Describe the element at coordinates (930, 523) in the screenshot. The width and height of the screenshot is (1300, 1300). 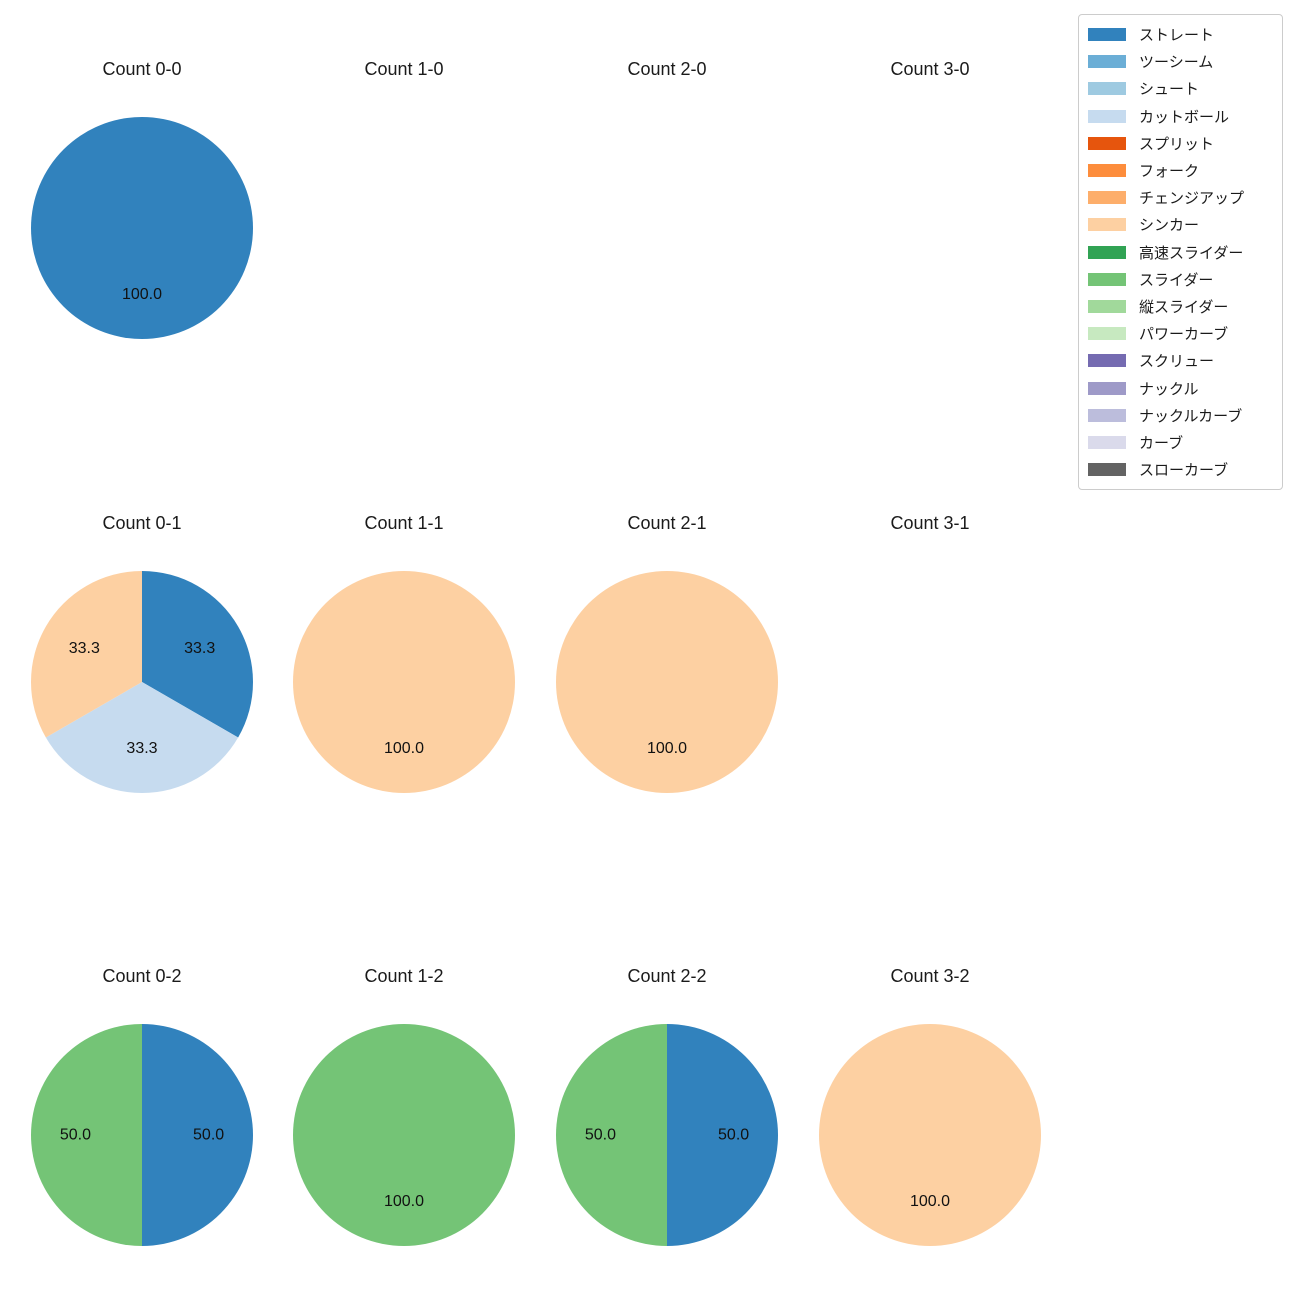
I see `pie-title-count-3-1: Count 3-1` at that location.